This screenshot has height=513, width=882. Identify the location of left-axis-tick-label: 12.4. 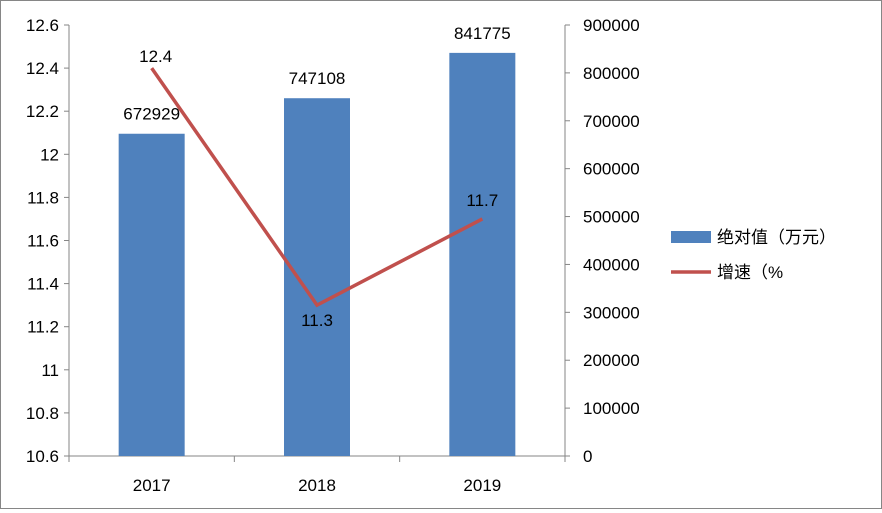
(42, 68).